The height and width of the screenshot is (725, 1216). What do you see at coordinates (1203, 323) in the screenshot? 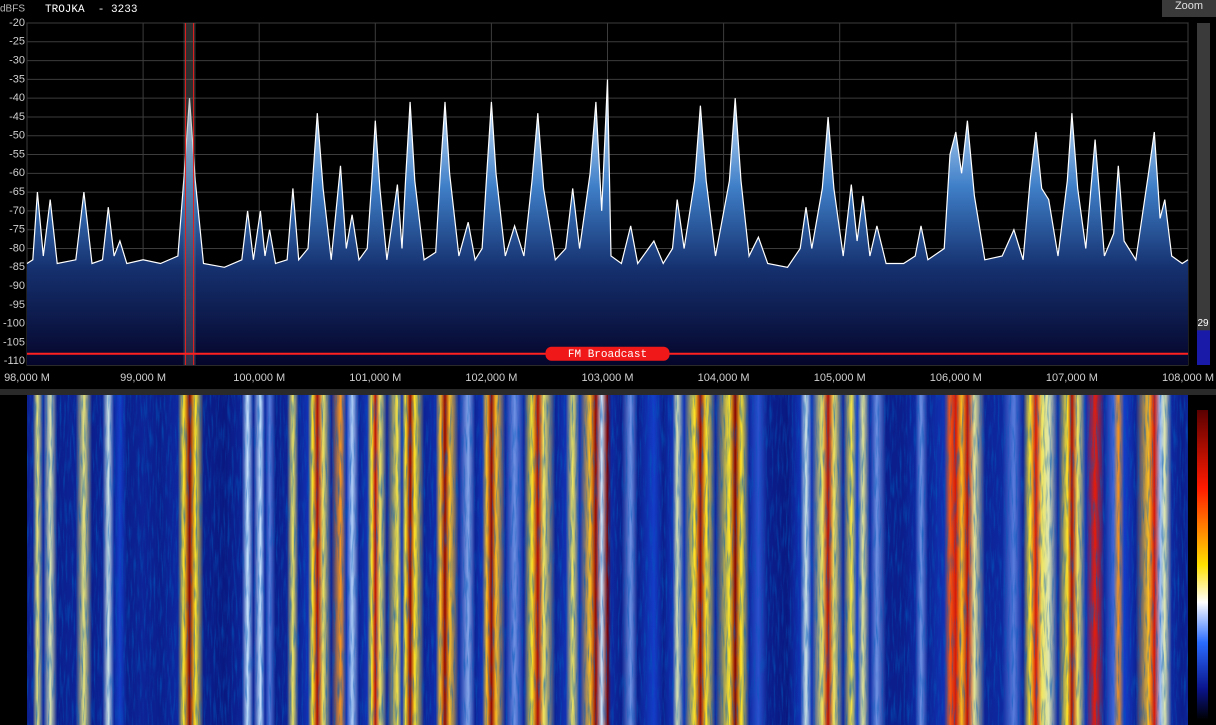
I see `level-label: 29` at bounding box center [1203, 323].